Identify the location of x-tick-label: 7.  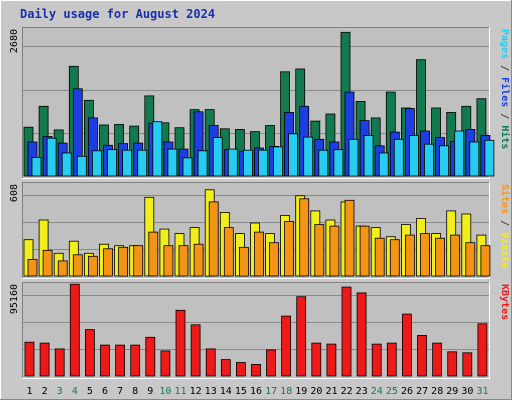
(120, 391).